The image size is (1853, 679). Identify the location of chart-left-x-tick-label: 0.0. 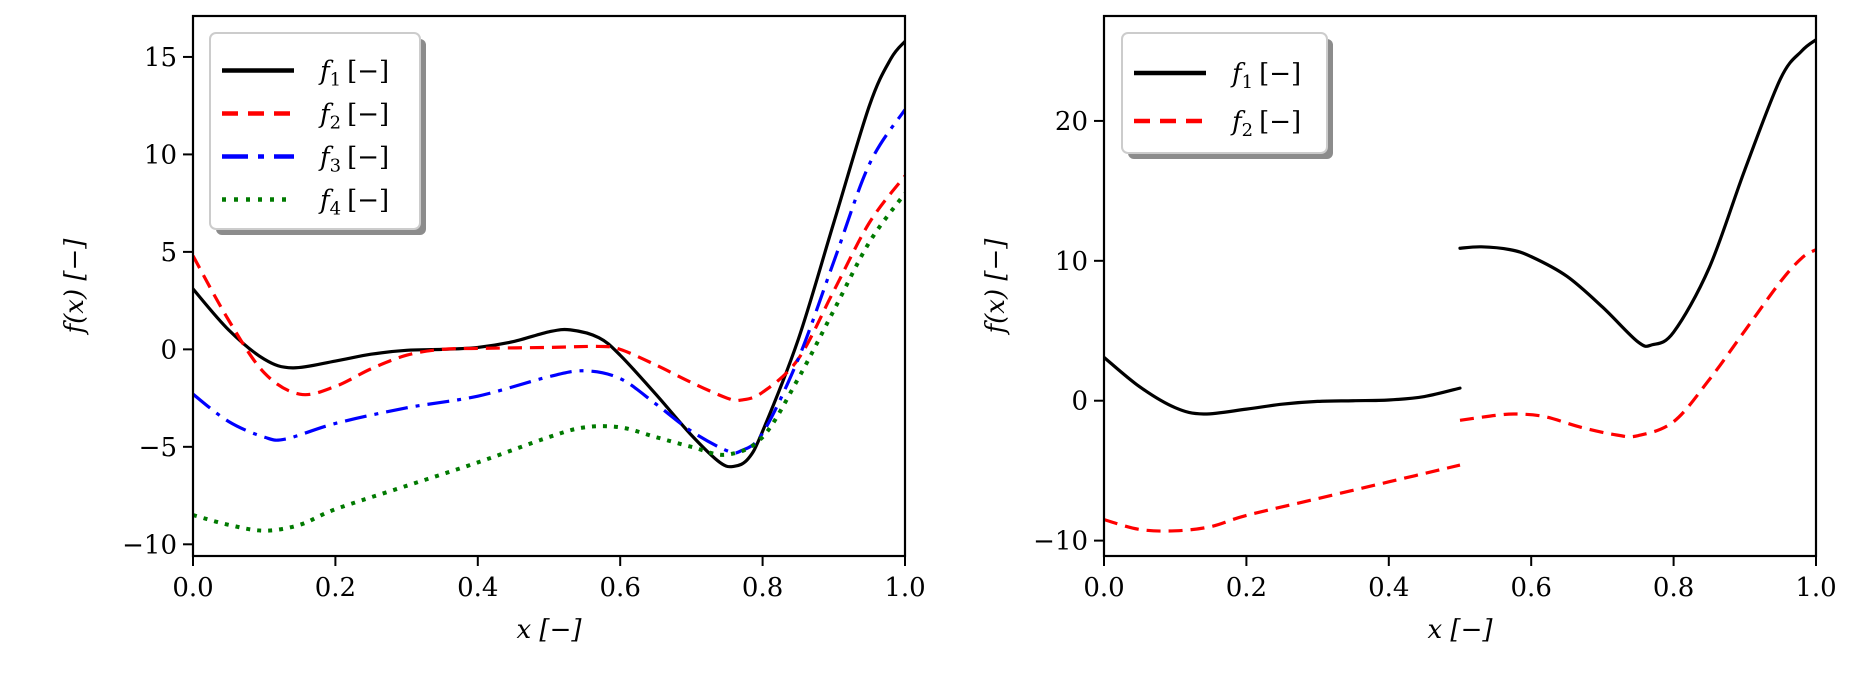
(192, 588).